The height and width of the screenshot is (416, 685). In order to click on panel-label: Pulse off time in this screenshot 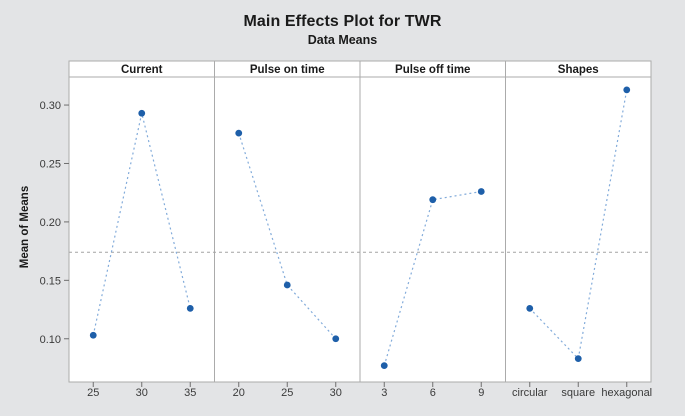, I will do `click(432, 70)`.